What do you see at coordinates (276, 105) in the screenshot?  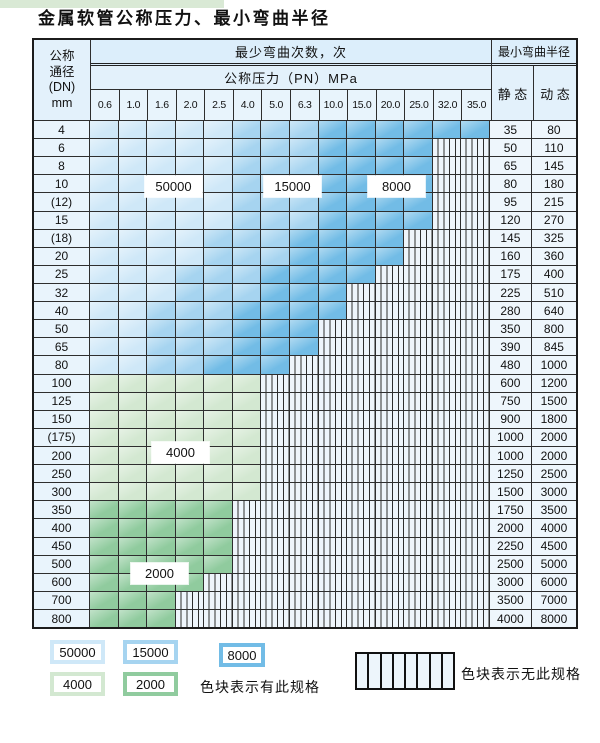 I see `pressure-header-cell: 5.0` at bounding box center [276, 105].